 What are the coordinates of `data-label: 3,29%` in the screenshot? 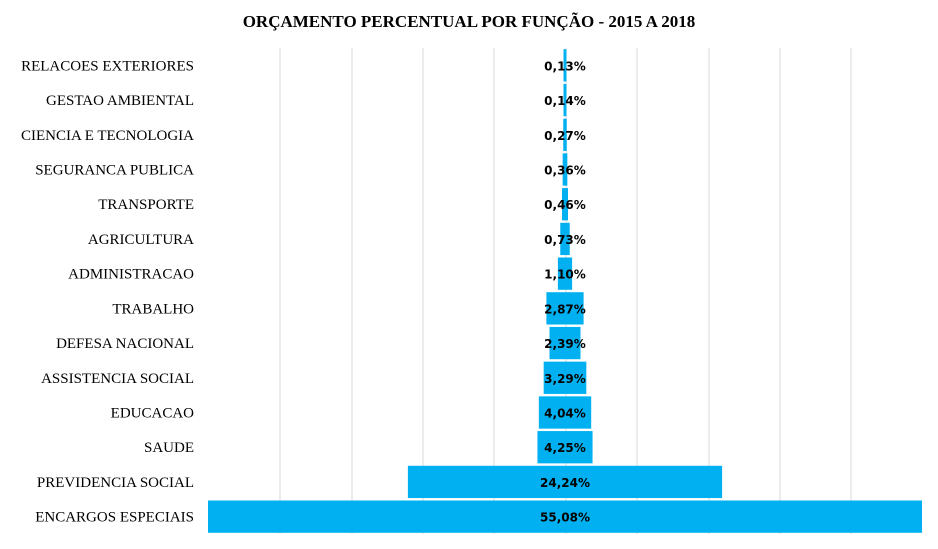 It's located at (565, 379).